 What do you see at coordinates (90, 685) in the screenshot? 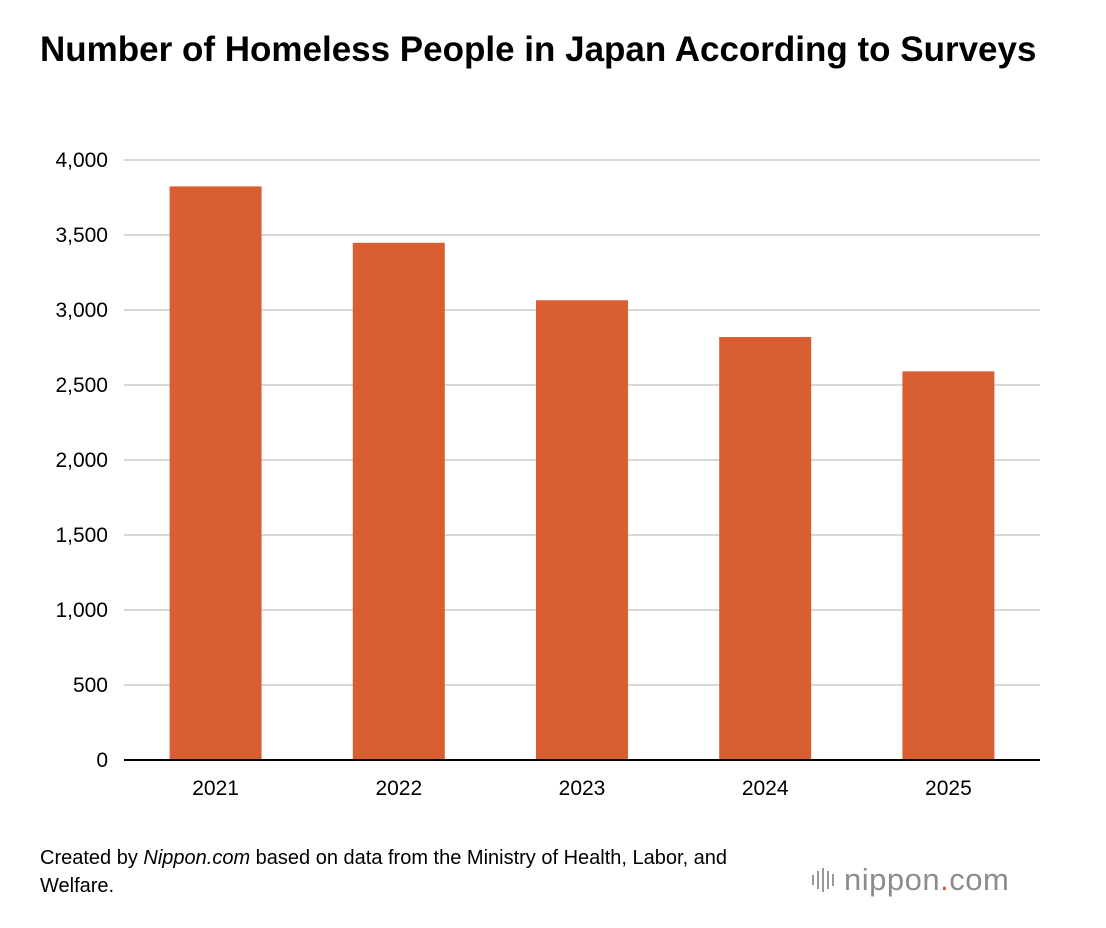
I see `y-tick-label: 500` at bounding box center [90, 685].